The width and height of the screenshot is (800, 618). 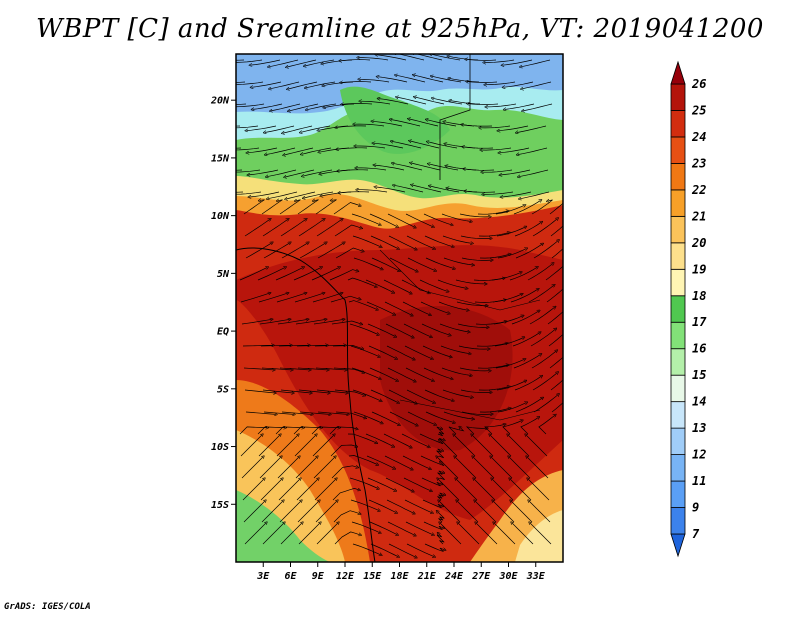 What do you see at coordinates (399, 84) in the screenshot?
I see `wbpt-field-blue` at bounding box center [399, 84].